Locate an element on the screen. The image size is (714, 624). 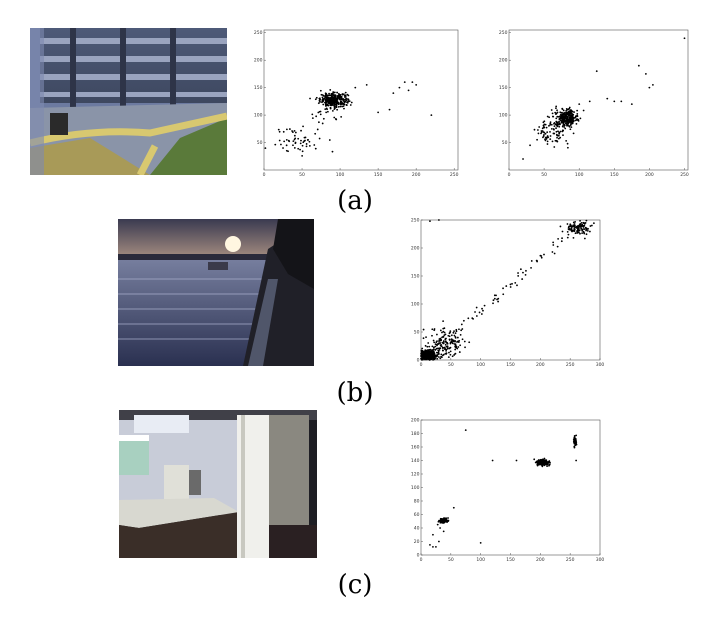
x-tick-label: 50 is located at coordinates (451, 365).